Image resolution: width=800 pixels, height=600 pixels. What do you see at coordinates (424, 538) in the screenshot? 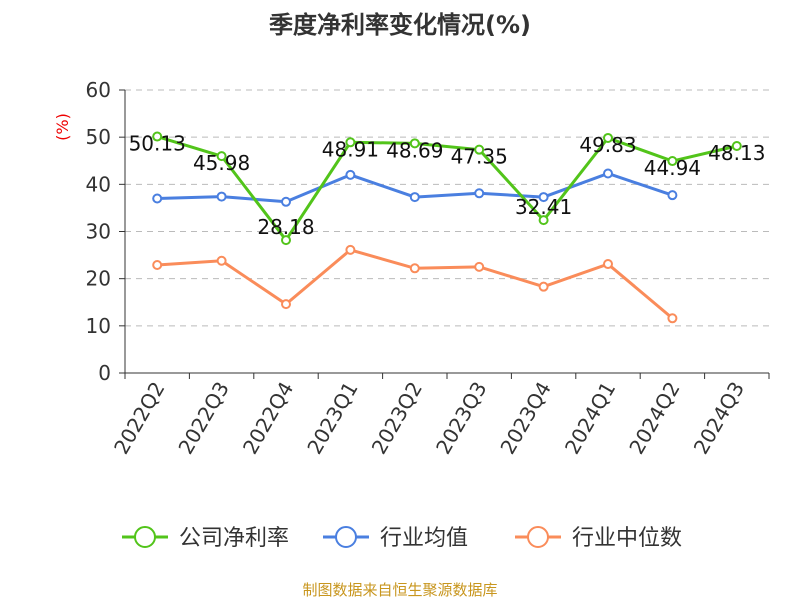
I see `legend-label: 行业均值` at bounding box center [424, 538].